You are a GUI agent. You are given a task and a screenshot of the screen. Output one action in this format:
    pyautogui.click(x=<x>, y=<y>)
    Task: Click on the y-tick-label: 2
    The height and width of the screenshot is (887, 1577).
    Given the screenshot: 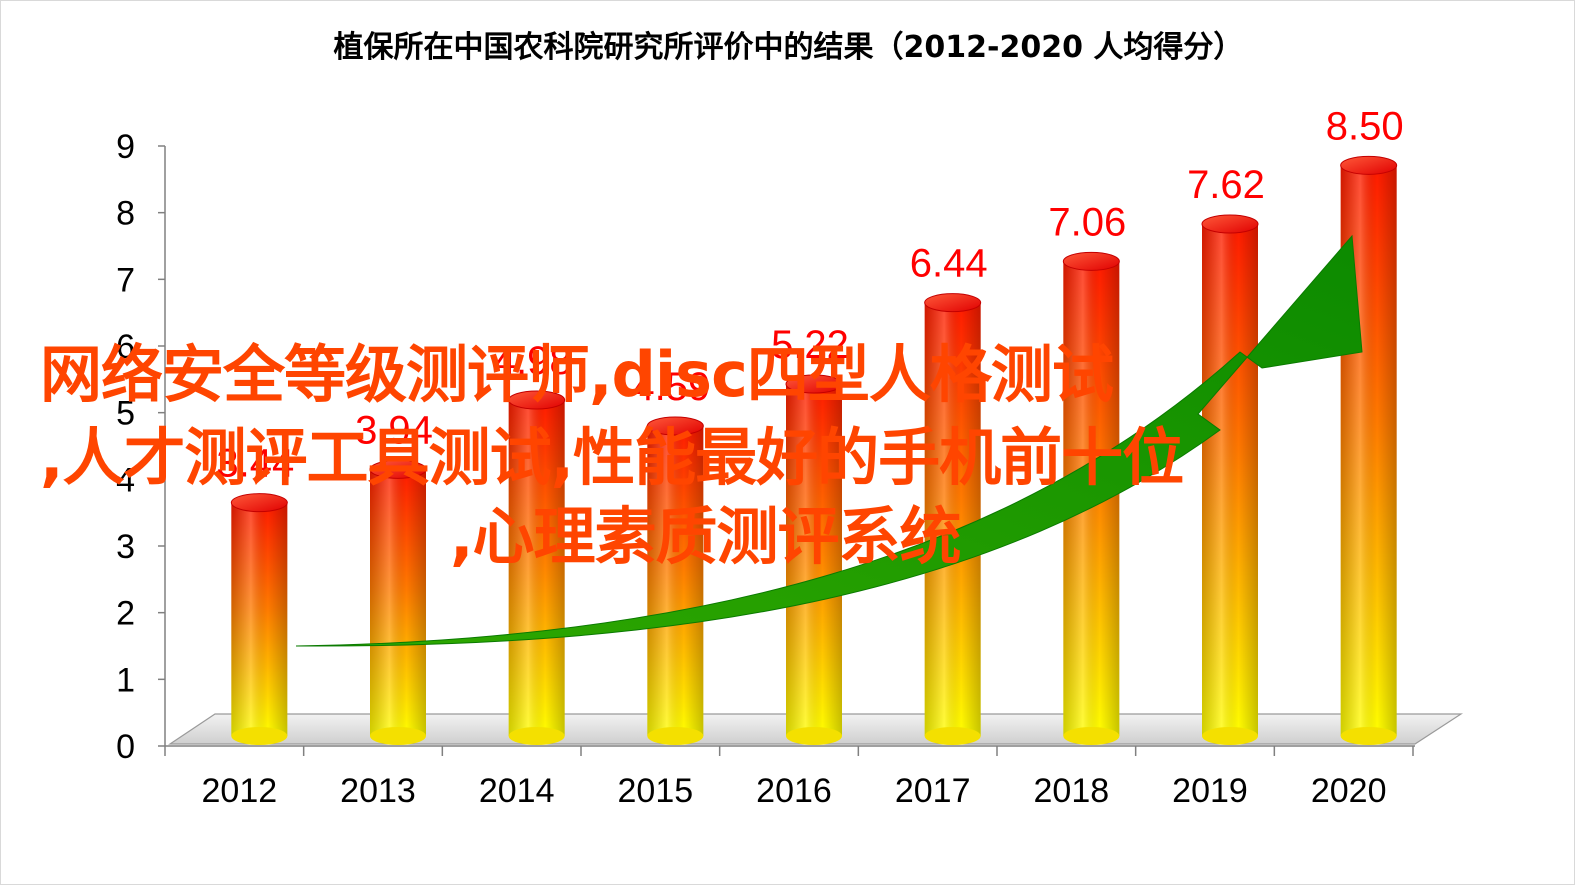 What is the action you would take?
    pyautogui.click(x=125, y=614)
    